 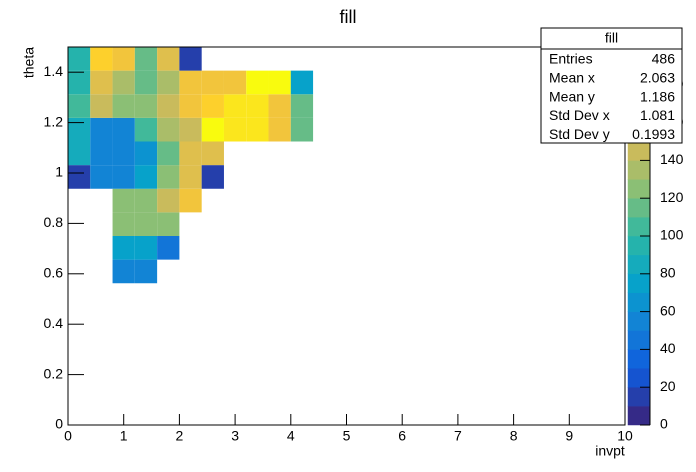 I want to click on stats-box, so click(x=611, y=85).